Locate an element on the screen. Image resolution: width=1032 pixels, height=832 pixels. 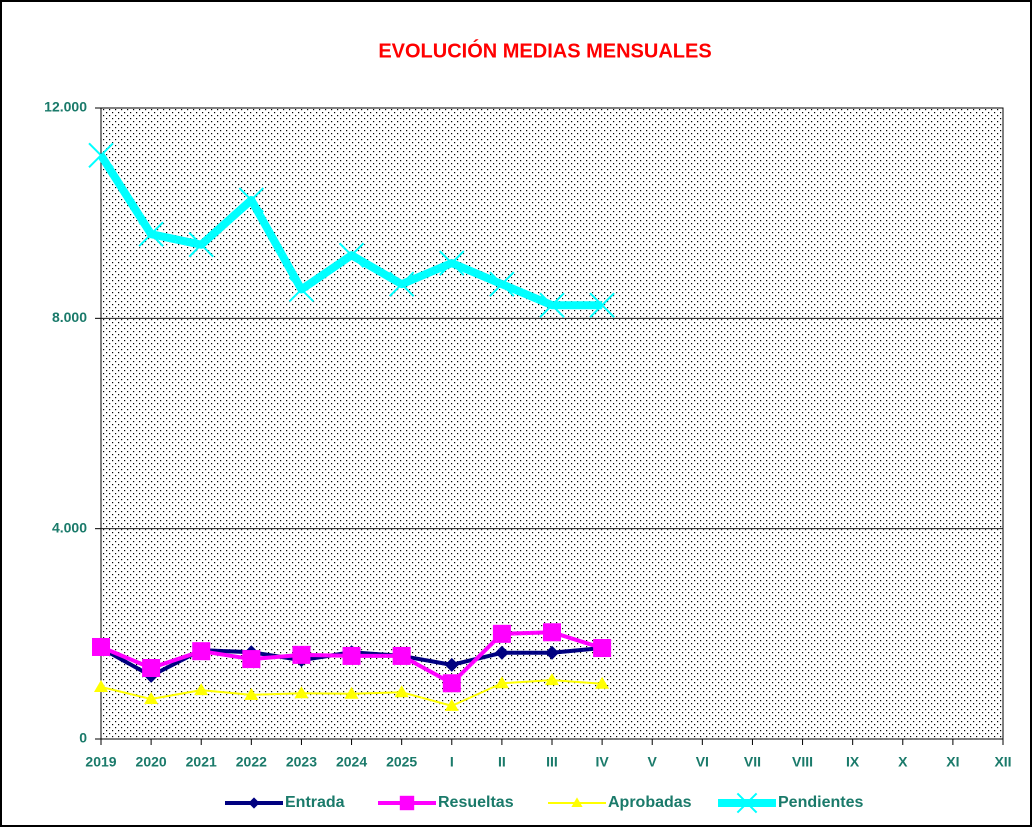
legend-label: Entrada is located at coordinates (315, 802).